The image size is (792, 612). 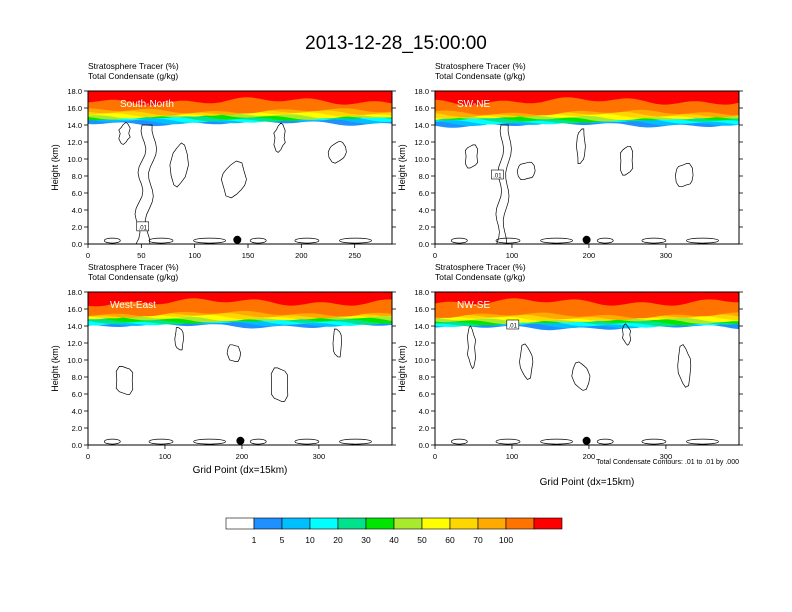 I want to click on colorbar-label: 20, so click(x=338, y=540).